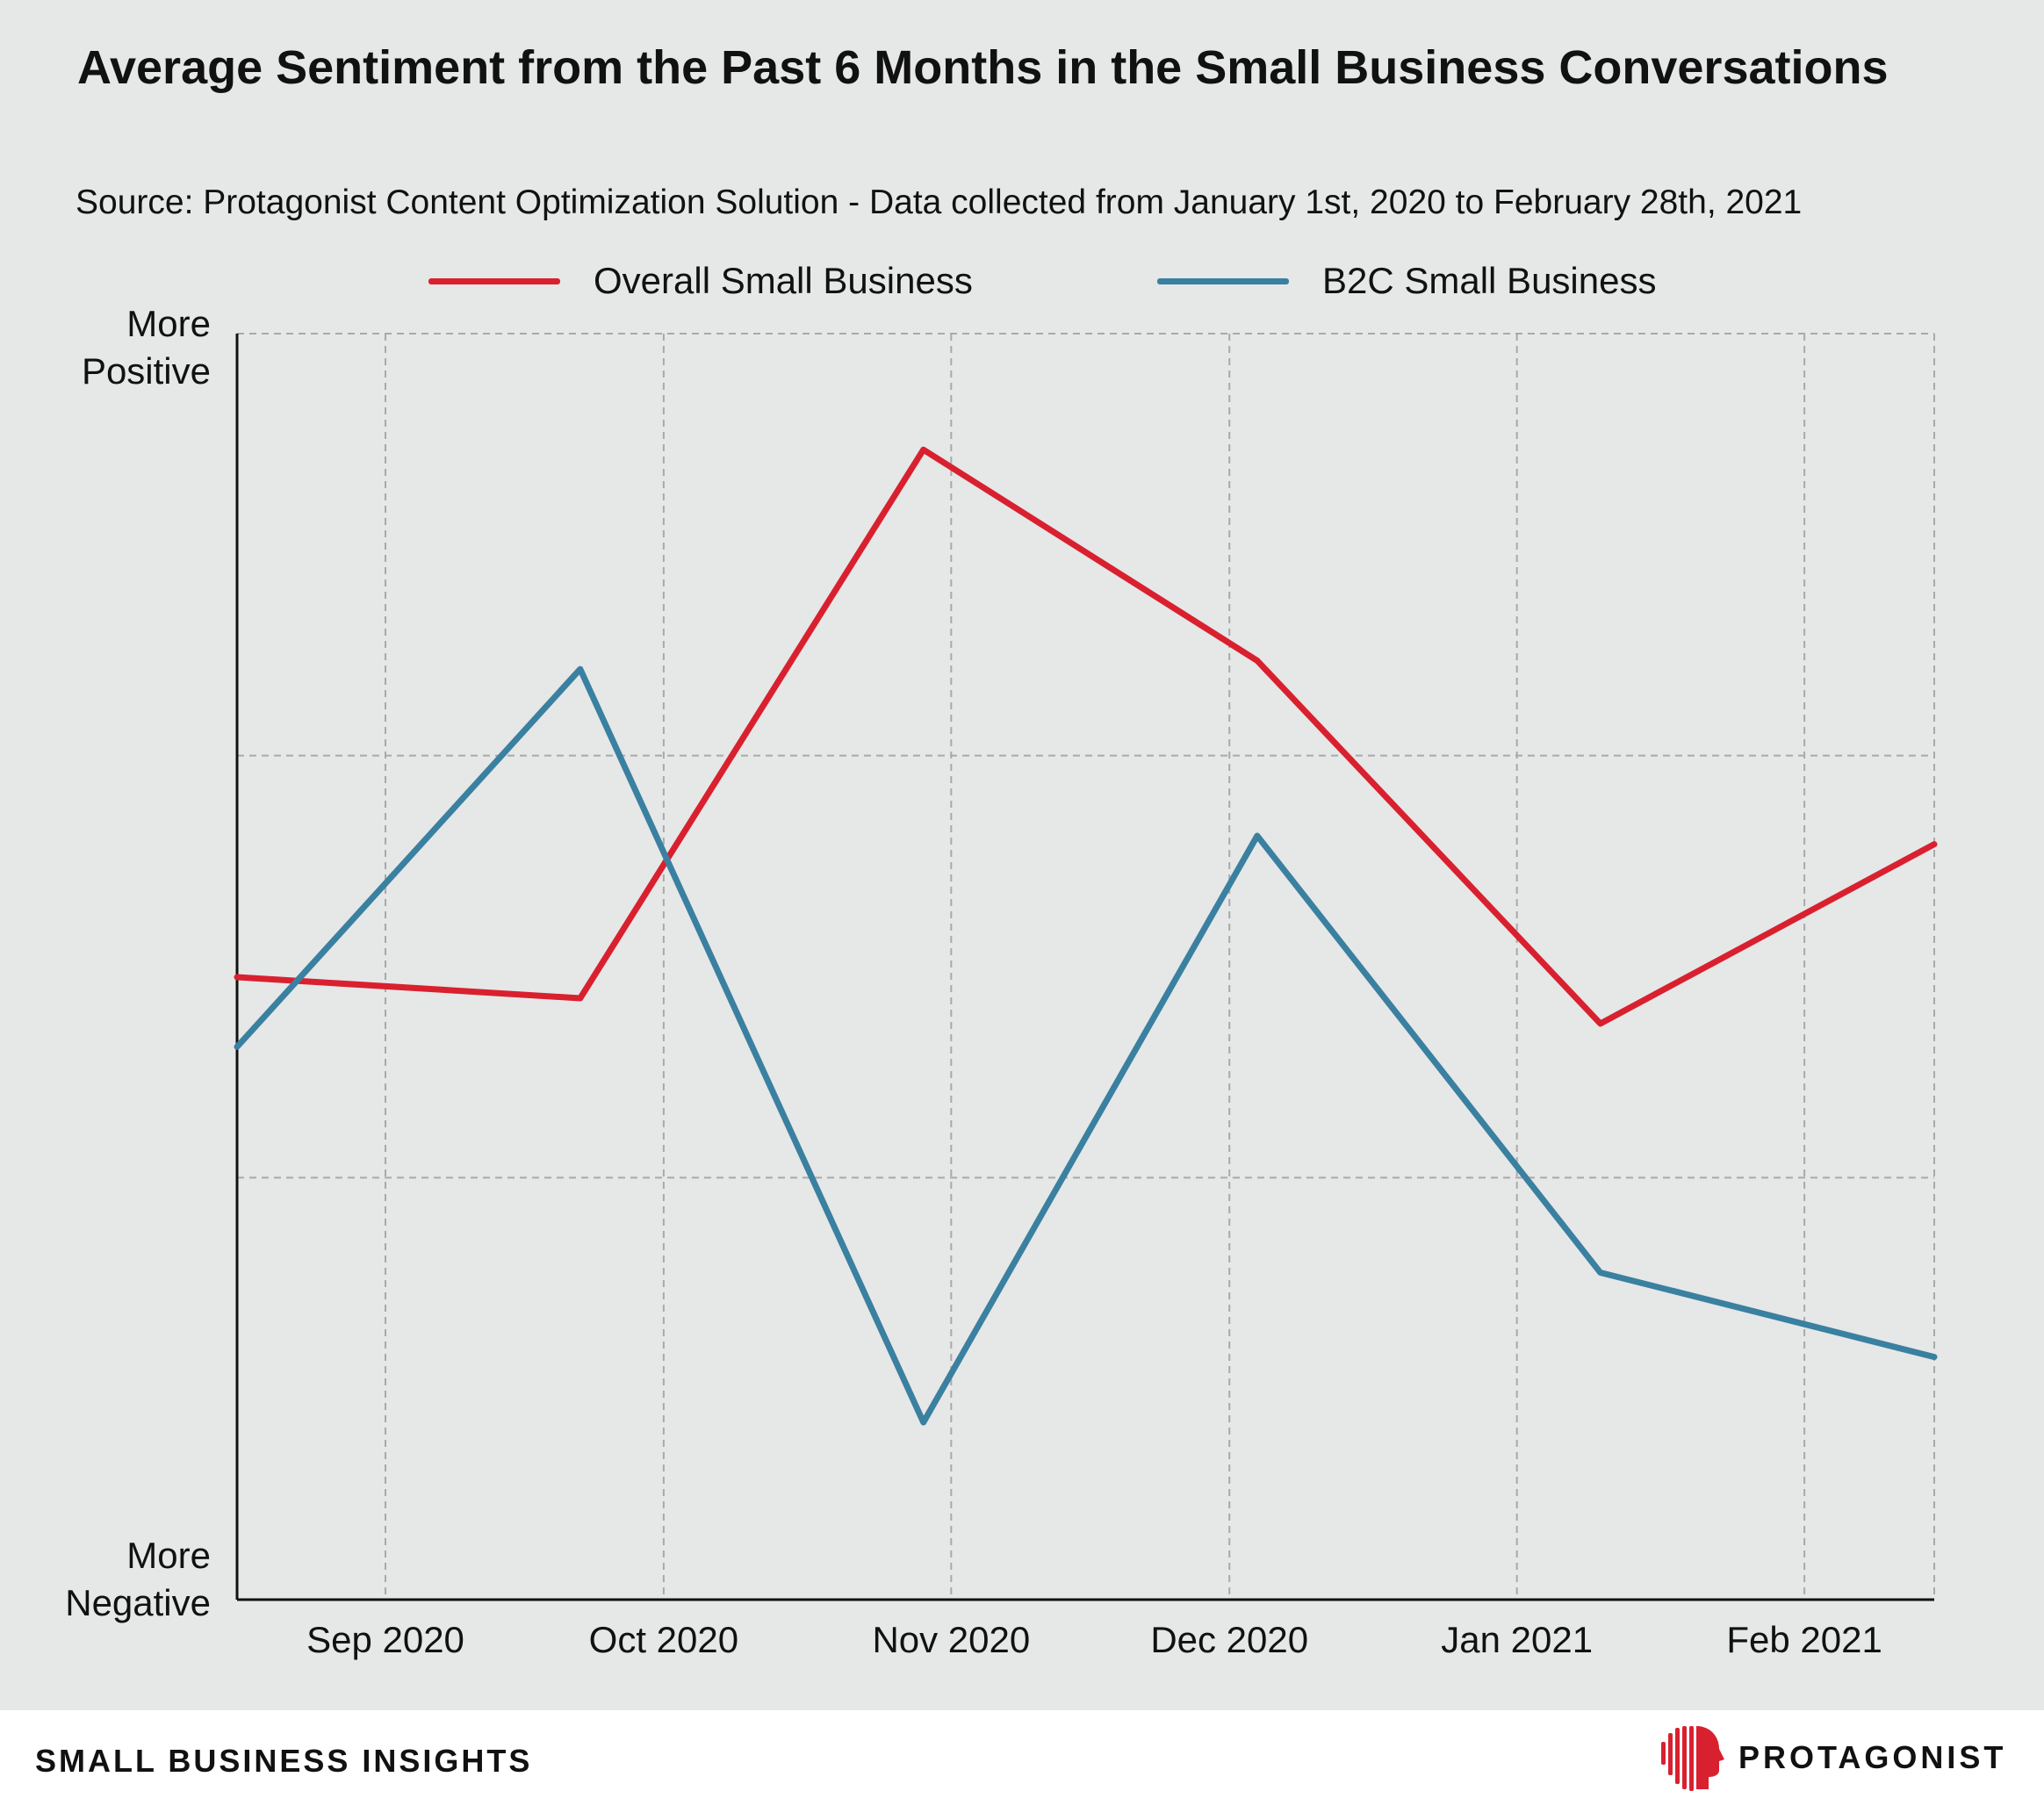 This screenshot has width=2044, height=1820. What do you see at coordinates (951, 1639) in the screenshot?
I see `x-tick-label: Nov 2020` at bounding box center [951, 1639].